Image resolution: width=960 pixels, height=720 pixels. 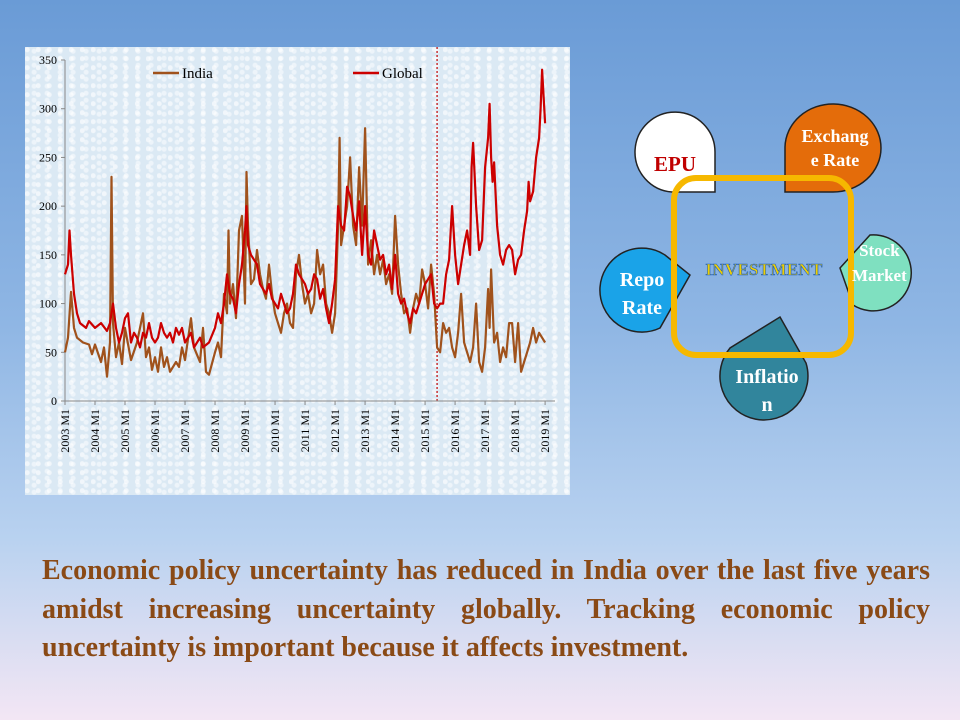 What do you see at coordinates (425, 431) in the screenshot?
I see `x-tick-label: 2015 M1` at bounding box center [425, 431].